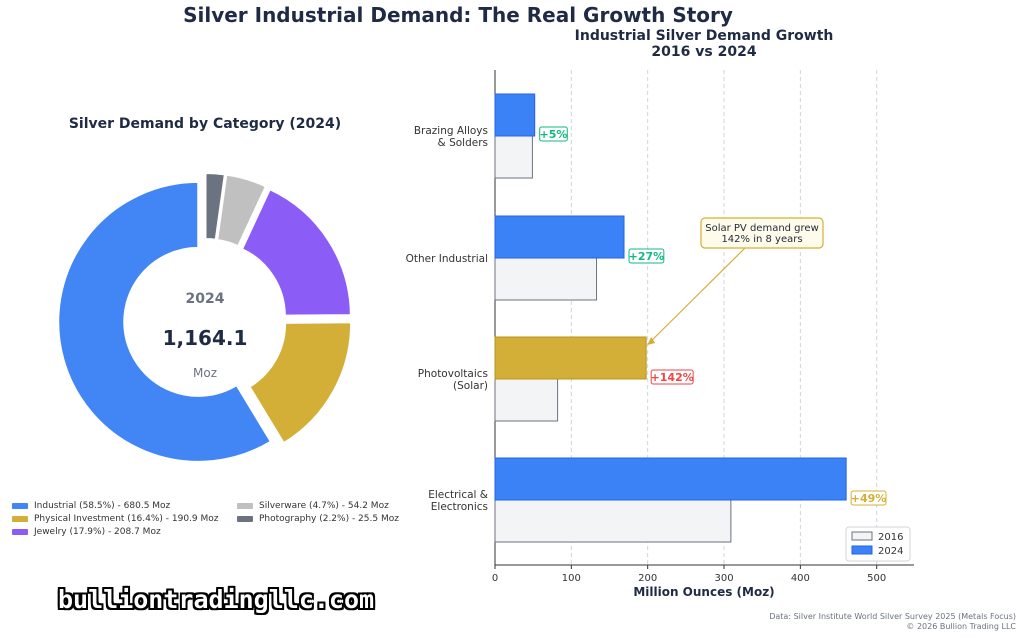 This screenshot has height=639, width=1024. Describe the element at coordinates (296, 252) in the screenshot. I see `donut-slice-jewelry` at that location.